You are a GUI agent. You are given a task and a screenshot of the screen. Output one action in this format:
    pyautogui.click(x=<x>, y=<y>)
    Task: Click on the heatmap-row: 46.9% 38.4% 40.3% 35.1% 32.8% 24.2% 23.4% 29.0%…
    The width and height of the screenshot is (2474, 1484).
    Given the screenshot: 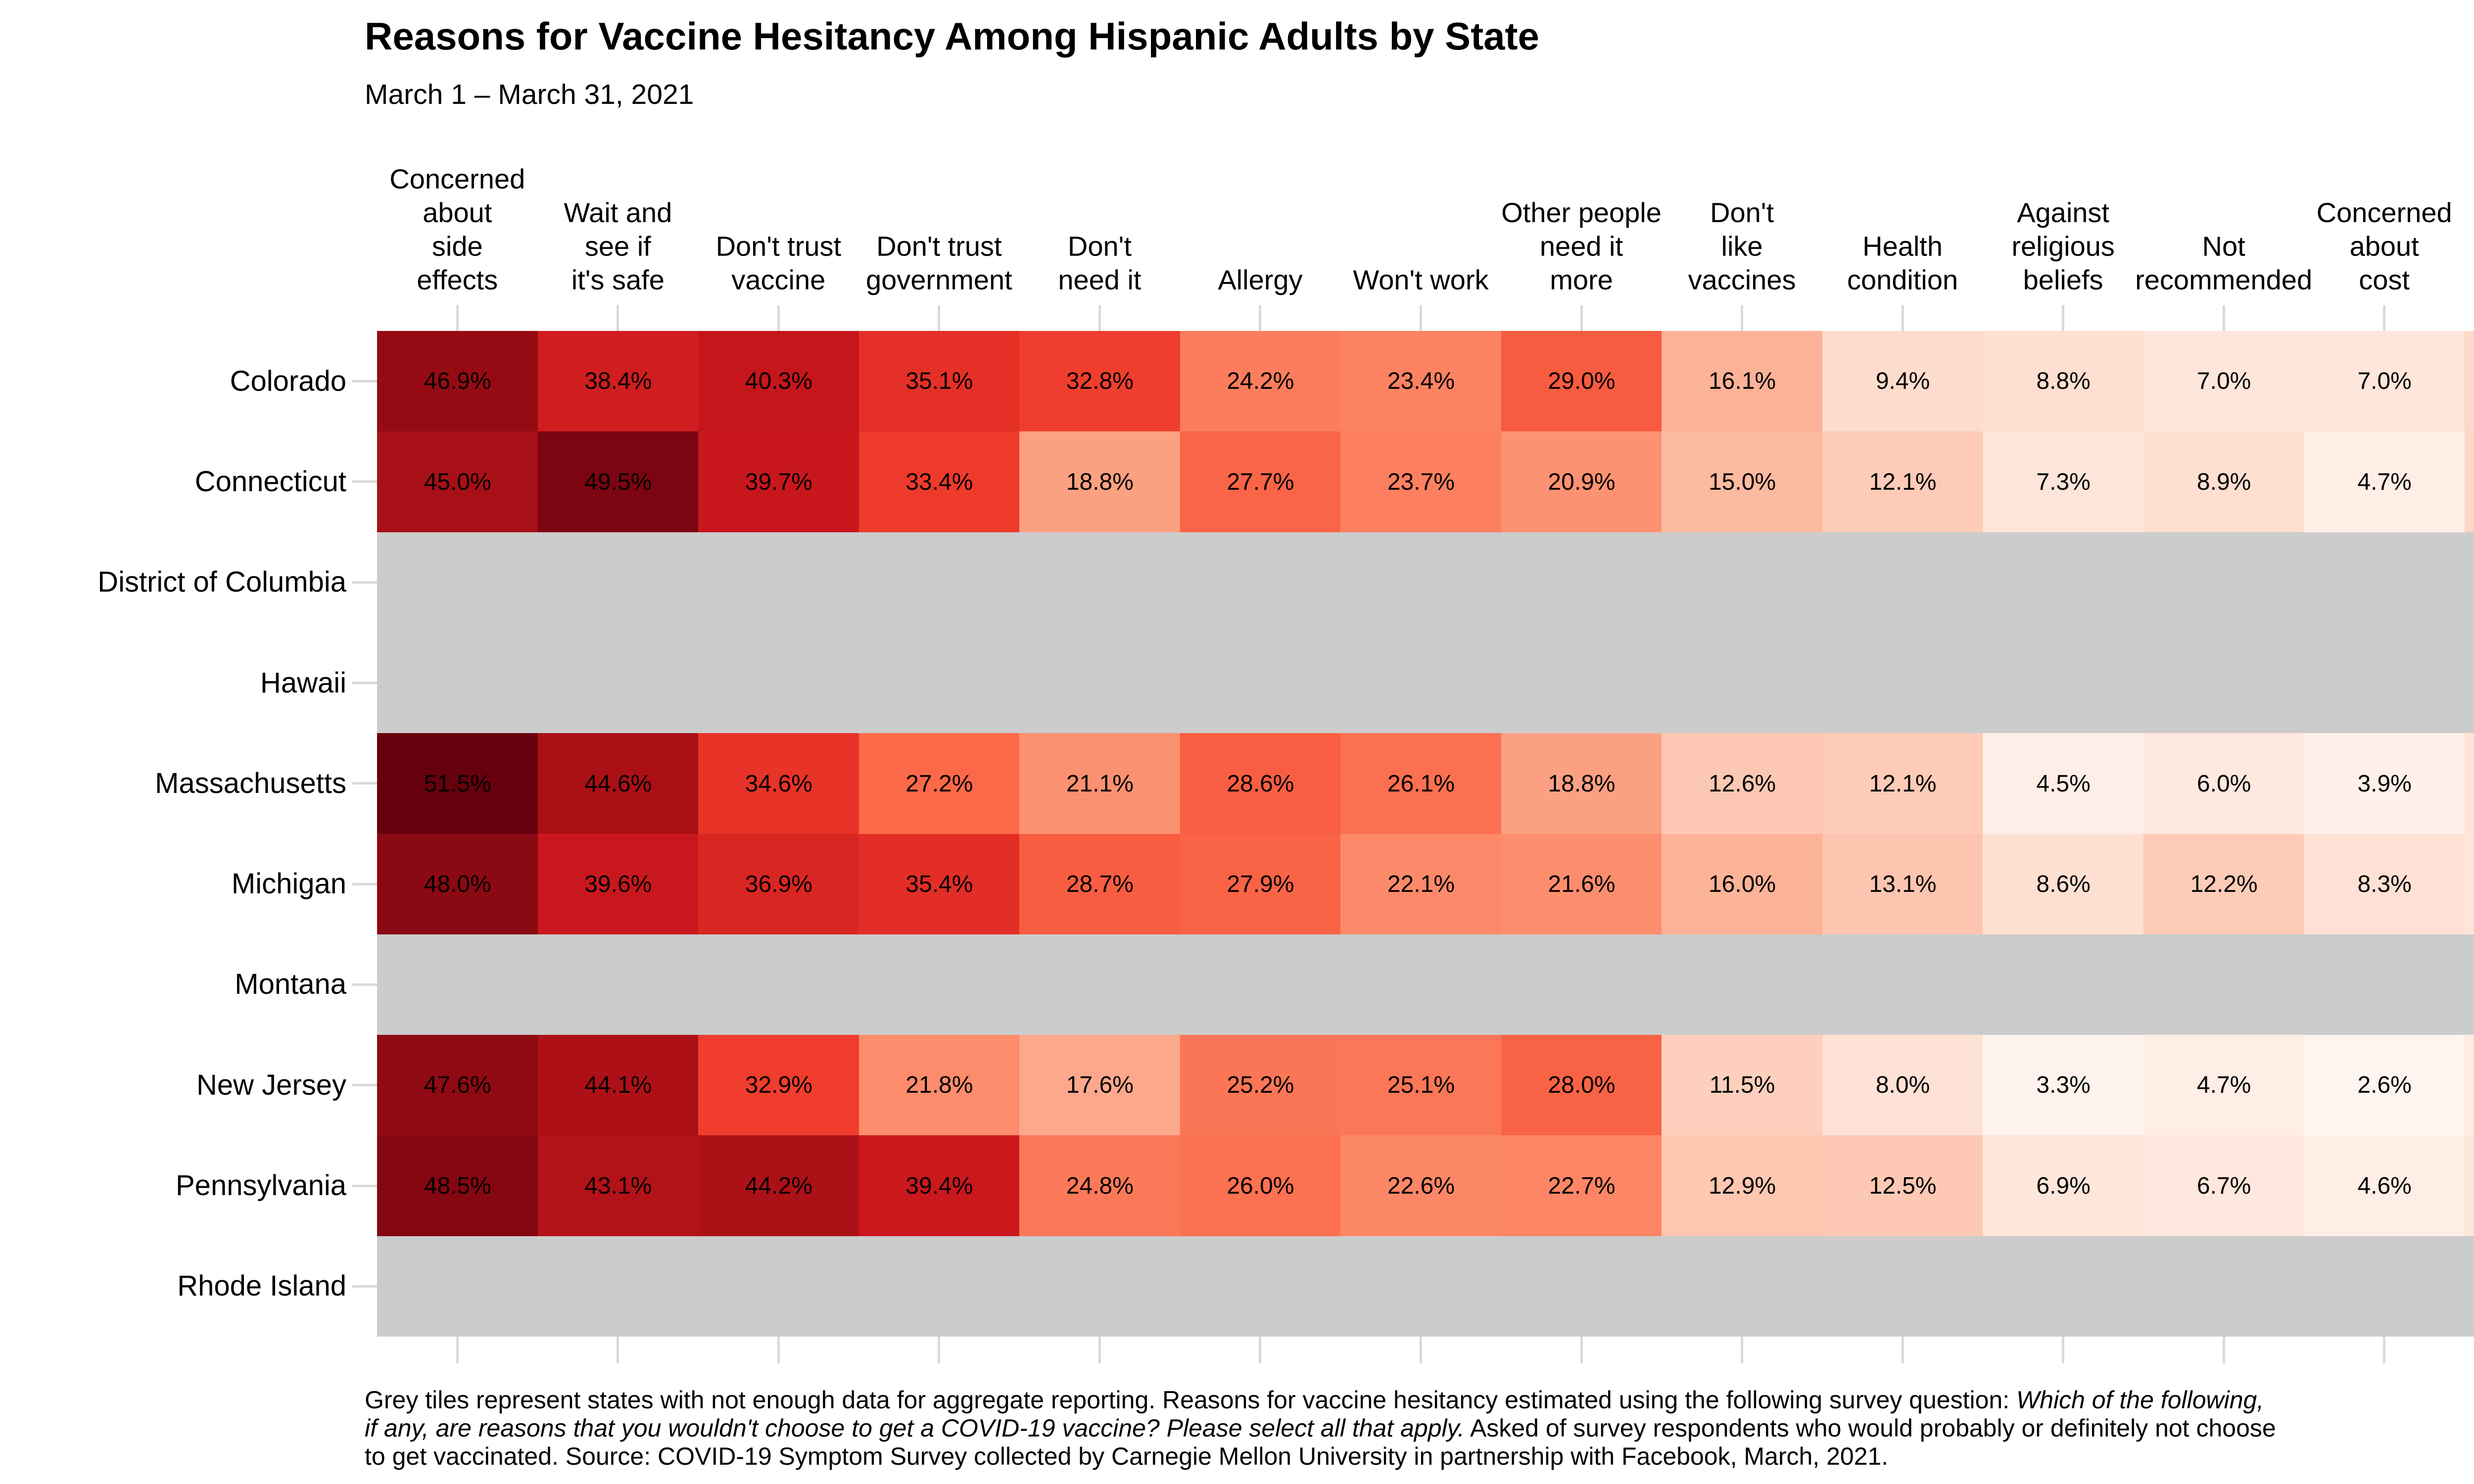 What is the action you would take?
    pyautogui.click(x=1426, y=381)
    